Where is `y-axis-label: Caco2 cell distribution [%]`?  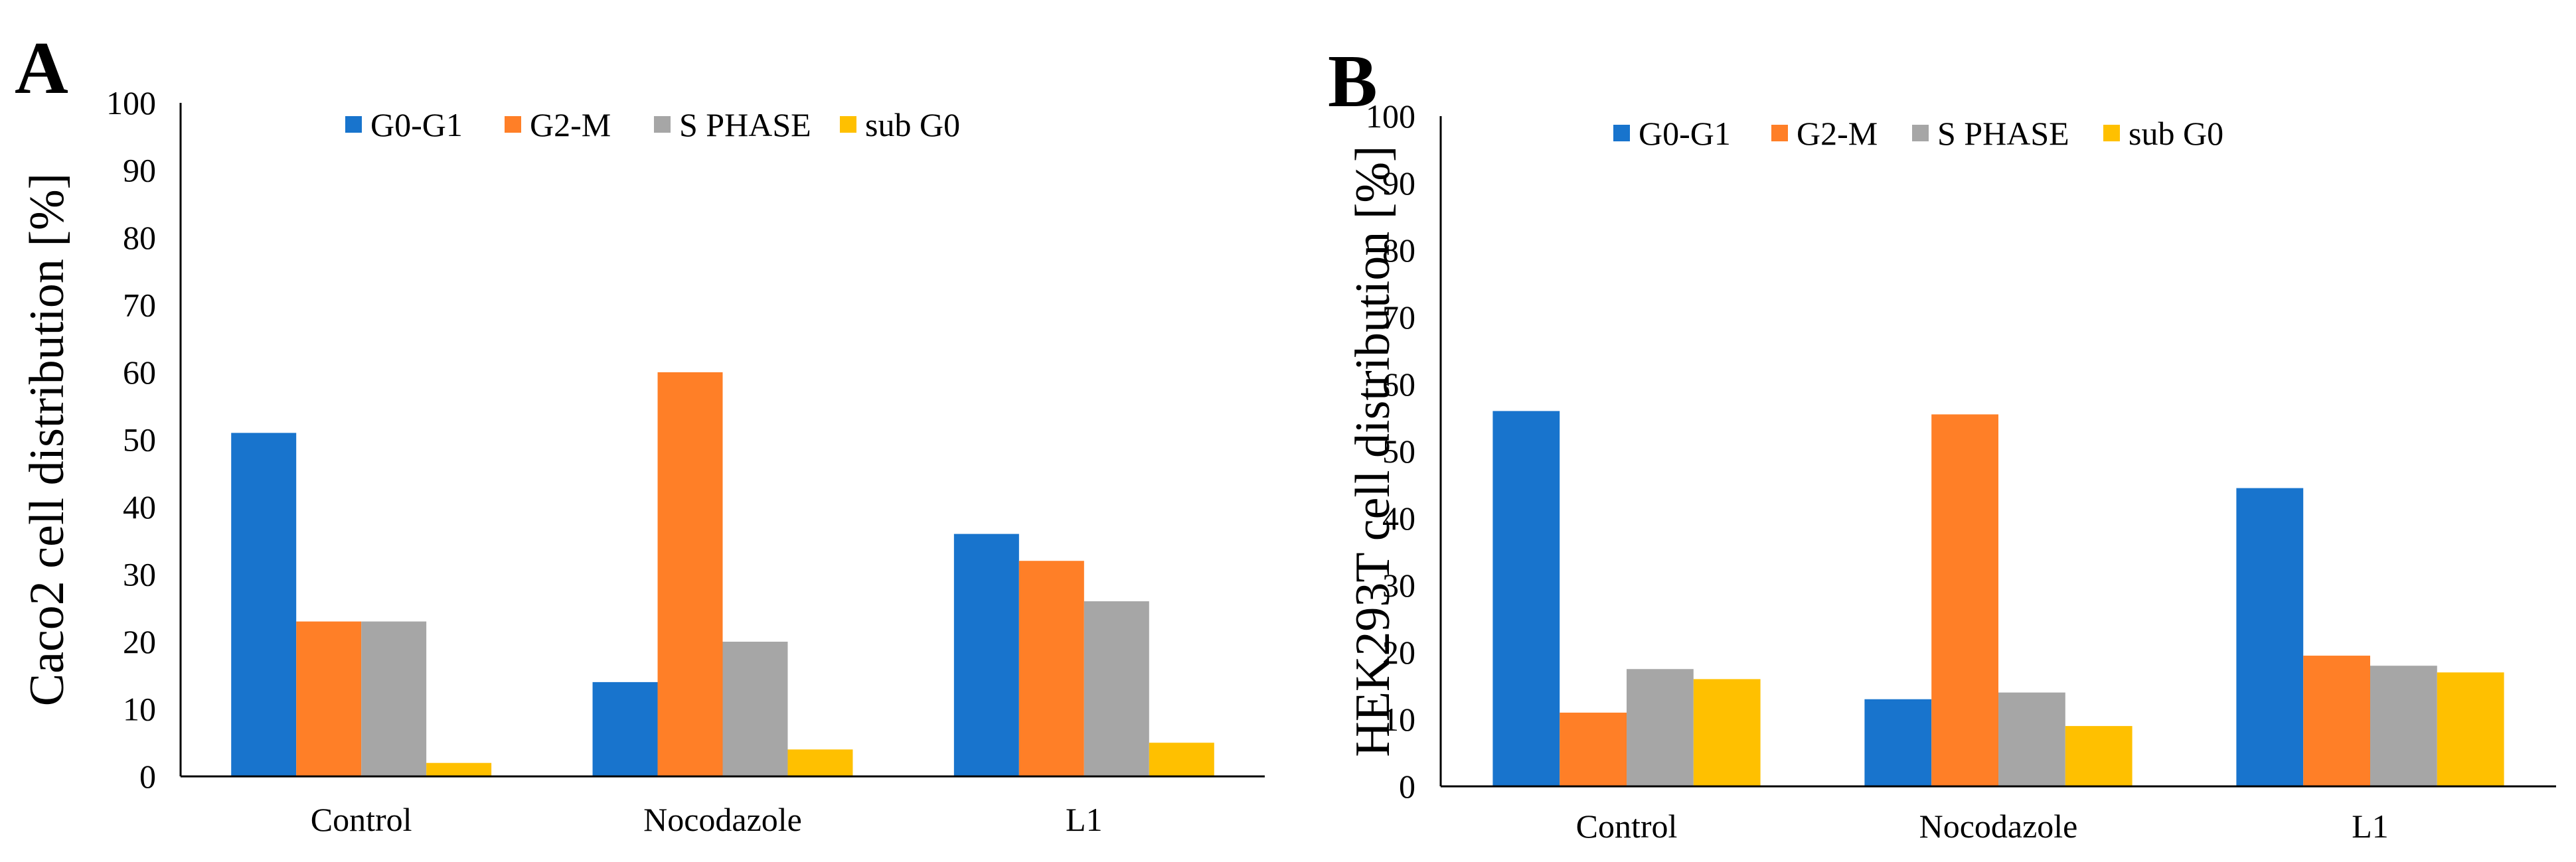 y-axis-label: Caco2 cell distribution [%] is located at coordinates (47, 440).